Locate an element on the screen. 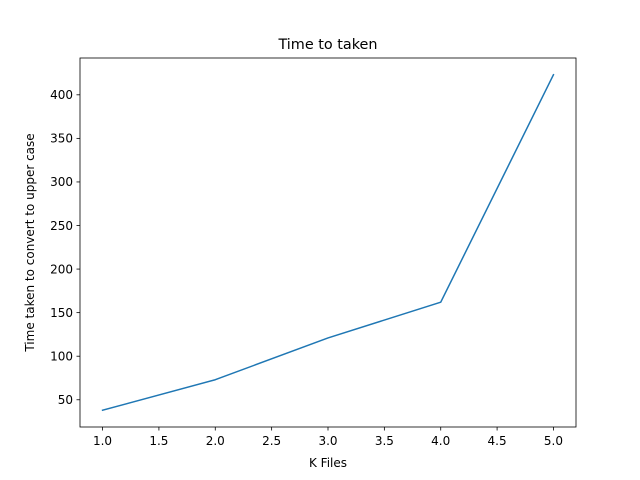 The width and height of the screenshot is (640, 480). y-tick-label: 200 is located at coordinates (61, 269).